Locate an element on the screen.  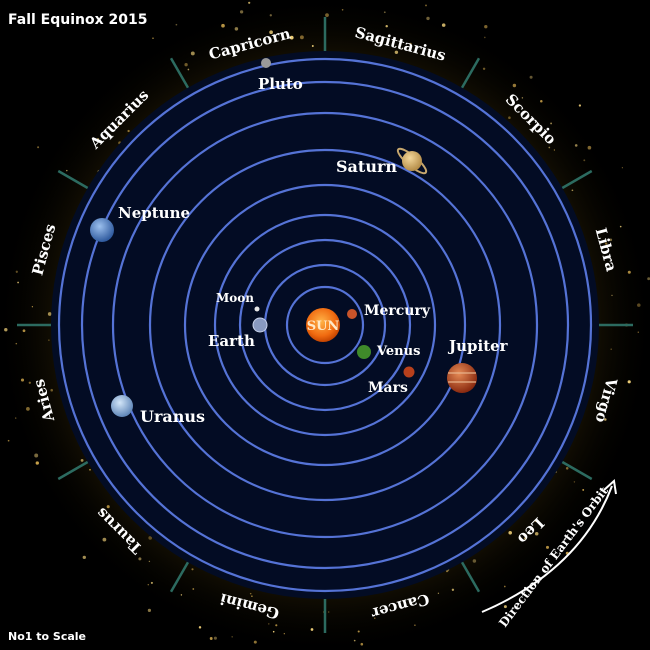
moon-label: Moon is located at coordinates (235, 298).